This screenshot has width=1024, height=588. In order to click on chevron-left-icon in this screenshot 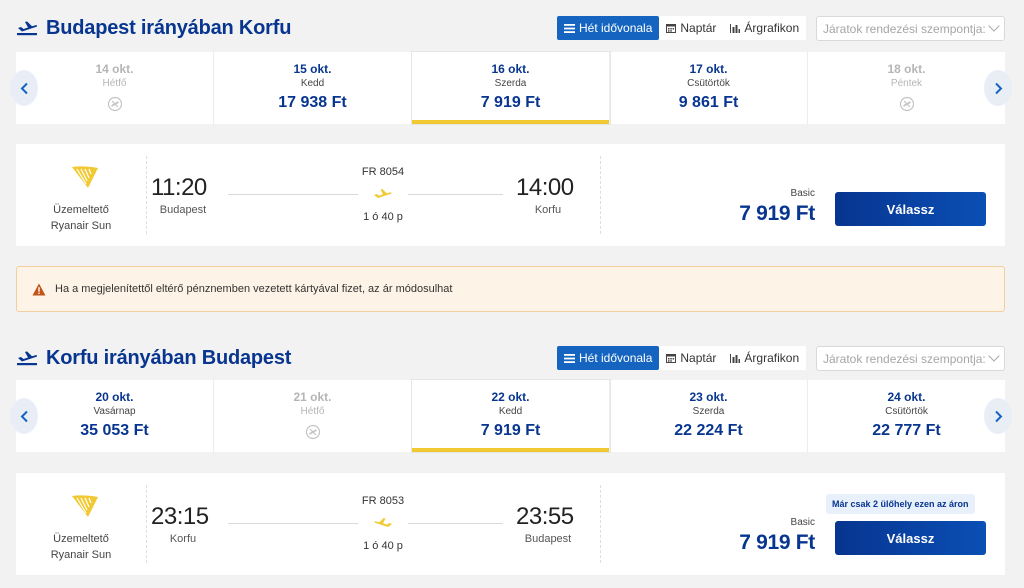, I will do `click(24, 88)`.